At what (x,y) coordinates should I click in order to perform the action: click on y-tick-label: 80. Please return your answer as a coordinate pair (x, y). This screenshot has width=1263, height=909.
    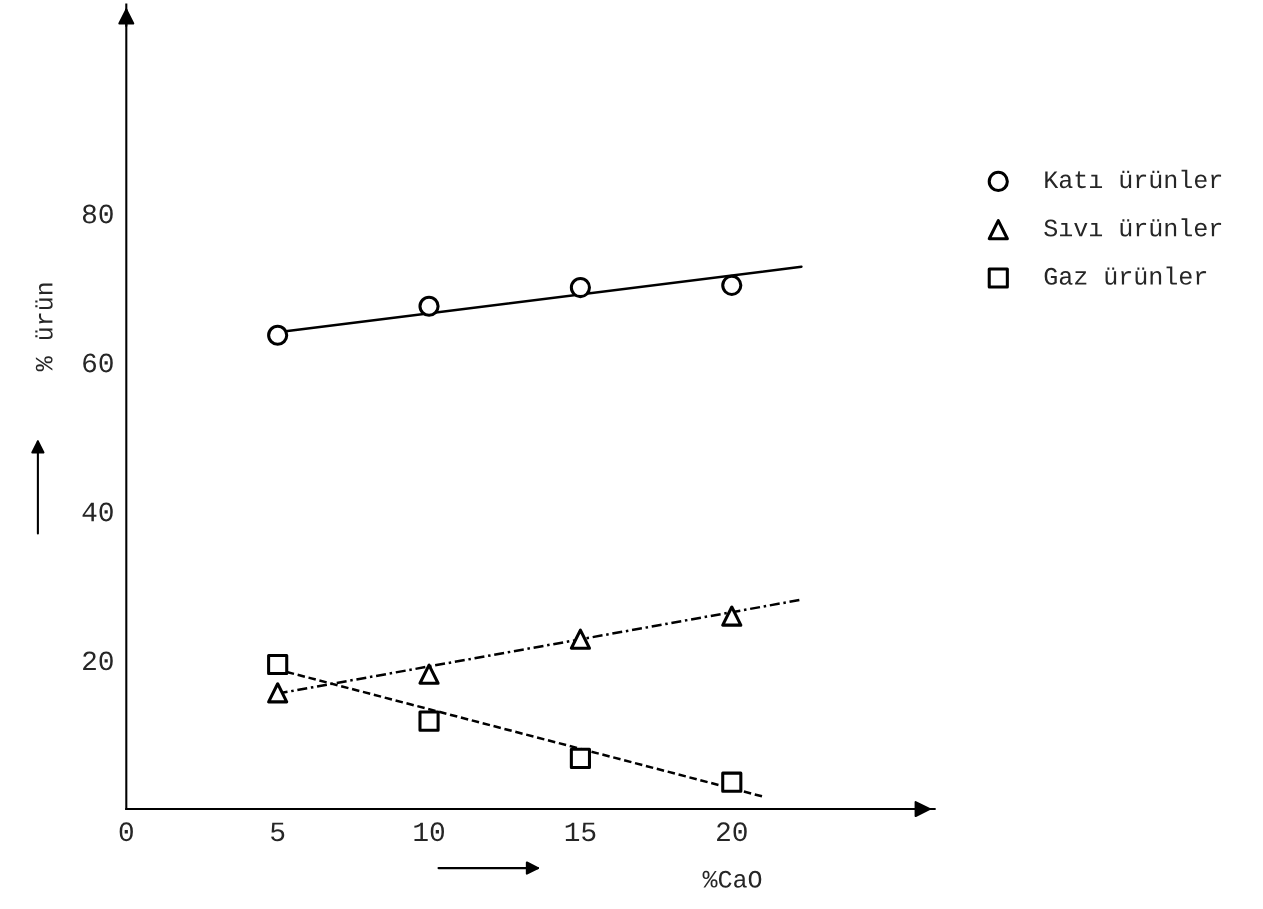
    Looking at the image, I should click on (97, 214).